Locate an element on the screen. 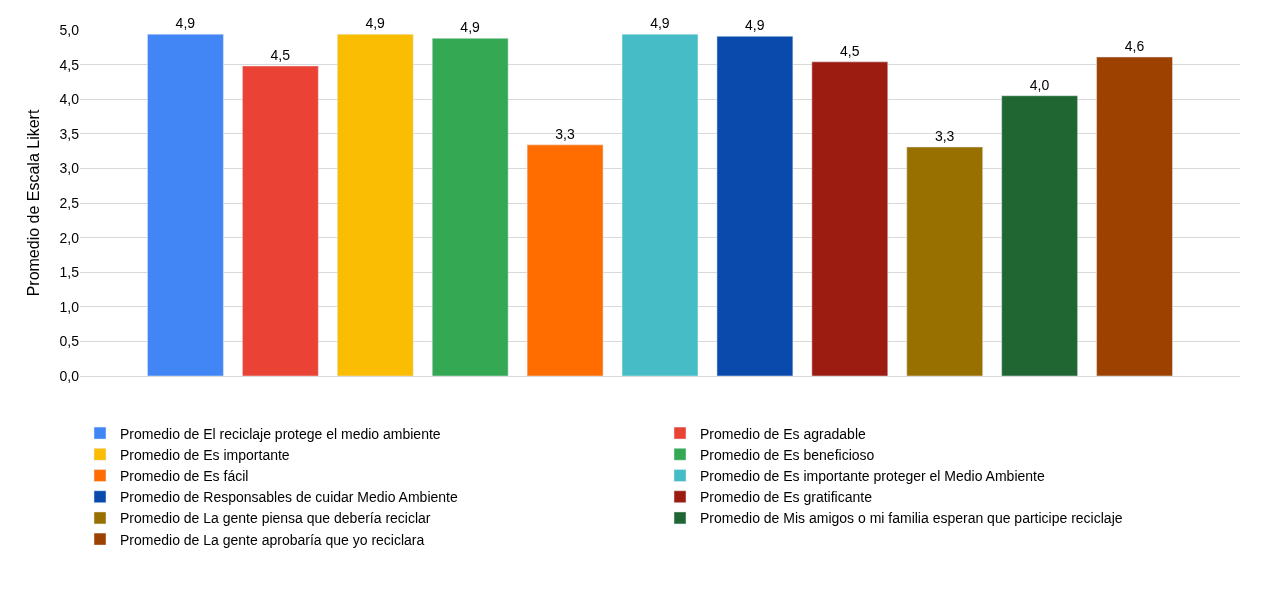  legend-label: Promedio de Responsables de cuidar Medio Ambiente is located at coordinates (289, 497).